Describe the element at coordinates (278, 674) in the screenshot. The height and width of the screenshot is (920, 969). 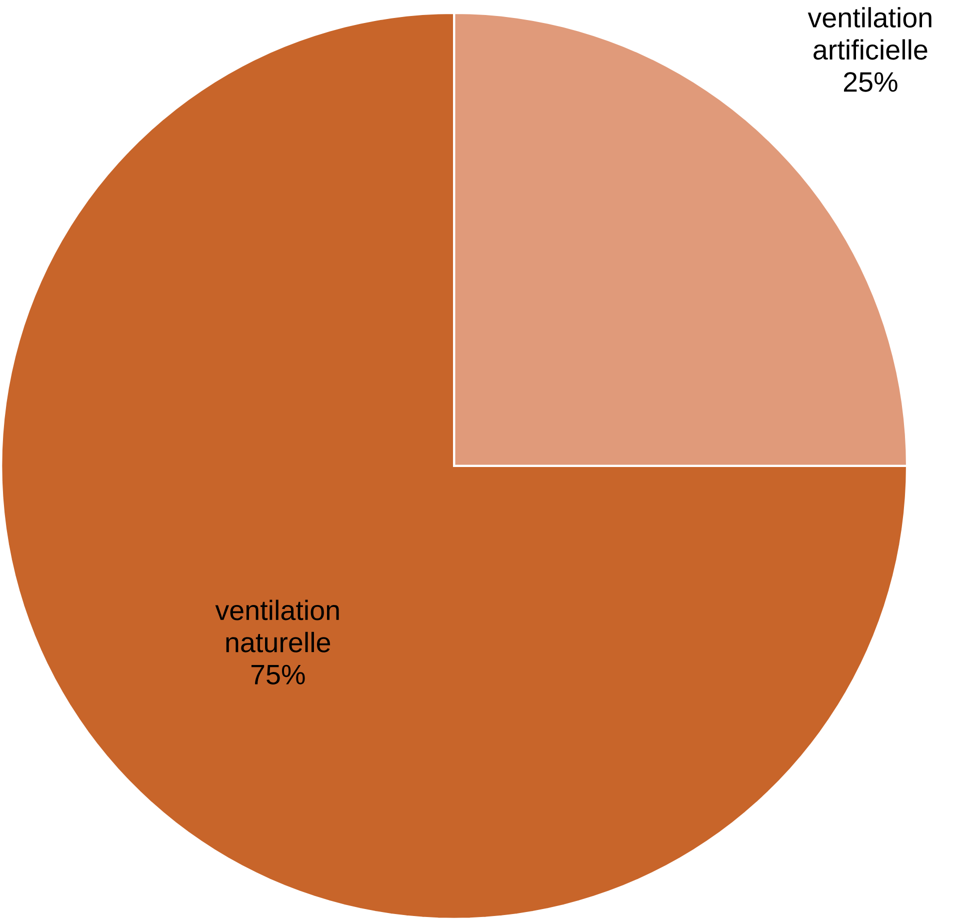
I see `data-label: 75%` at that location.